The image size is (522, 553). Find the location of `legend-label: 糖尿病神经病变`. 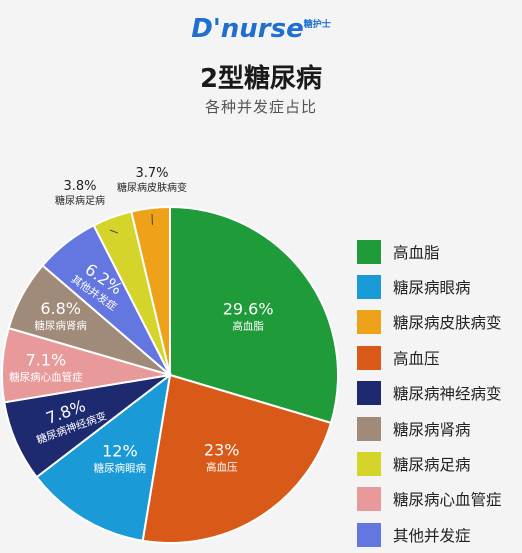

legend-label: 糖尿病神经病变 is located at coordinates (447, 393).